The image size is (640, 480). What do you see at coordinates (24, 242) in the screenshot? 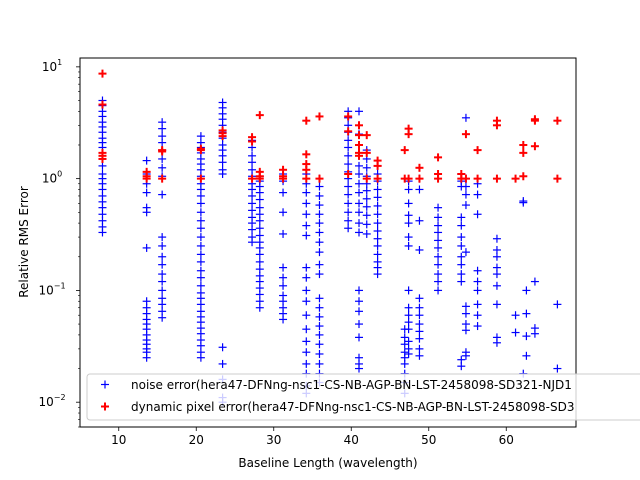
I see `y-axis-label: Relative RMS Error` at bounding box center [24, 242].